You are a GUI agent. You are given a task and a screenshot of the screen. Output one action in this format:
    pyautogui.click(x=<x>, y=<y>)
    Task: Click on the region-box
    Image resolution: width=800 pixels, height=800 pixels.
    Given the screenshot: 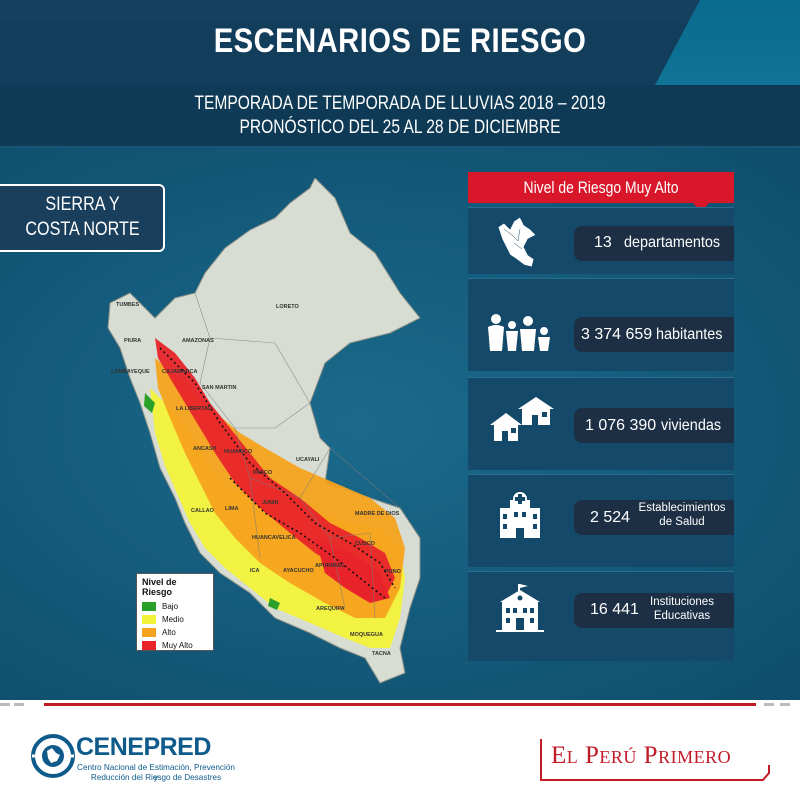 What is the action you would take?
    pyautogui.click(x=82, y=218)
    